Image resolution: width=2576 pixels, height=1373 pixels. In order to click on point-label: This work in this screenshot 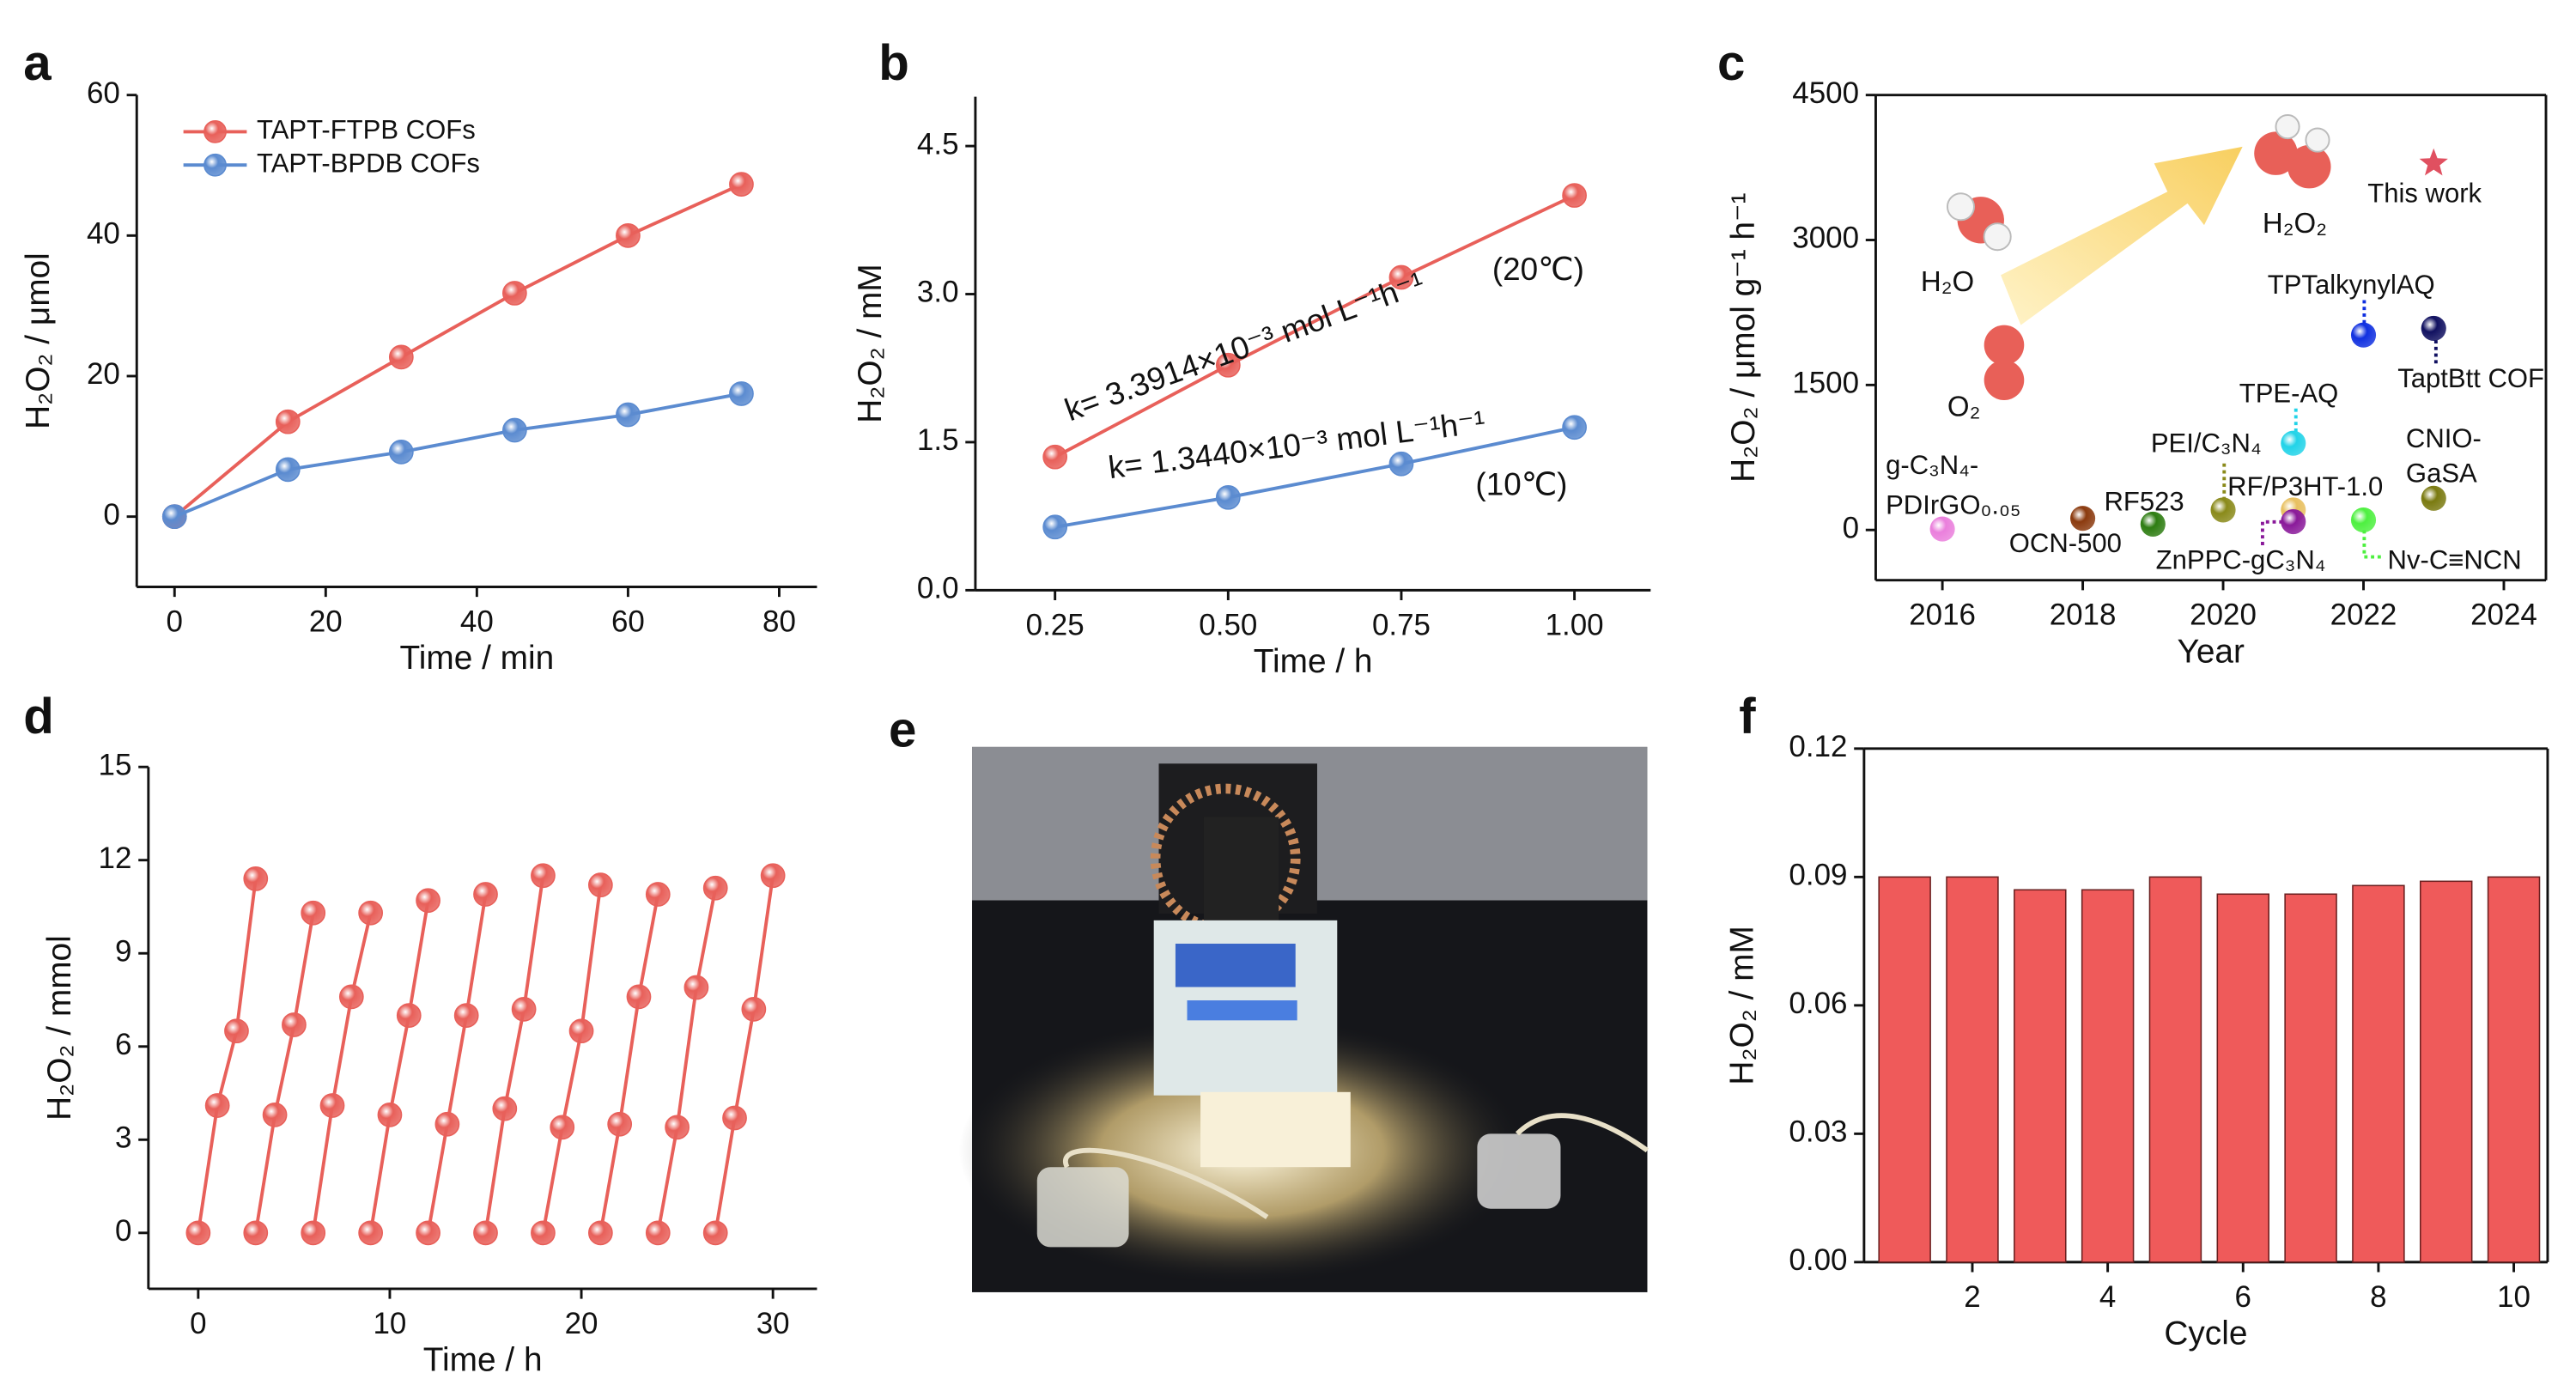, I will do `click(2424, 193)`.